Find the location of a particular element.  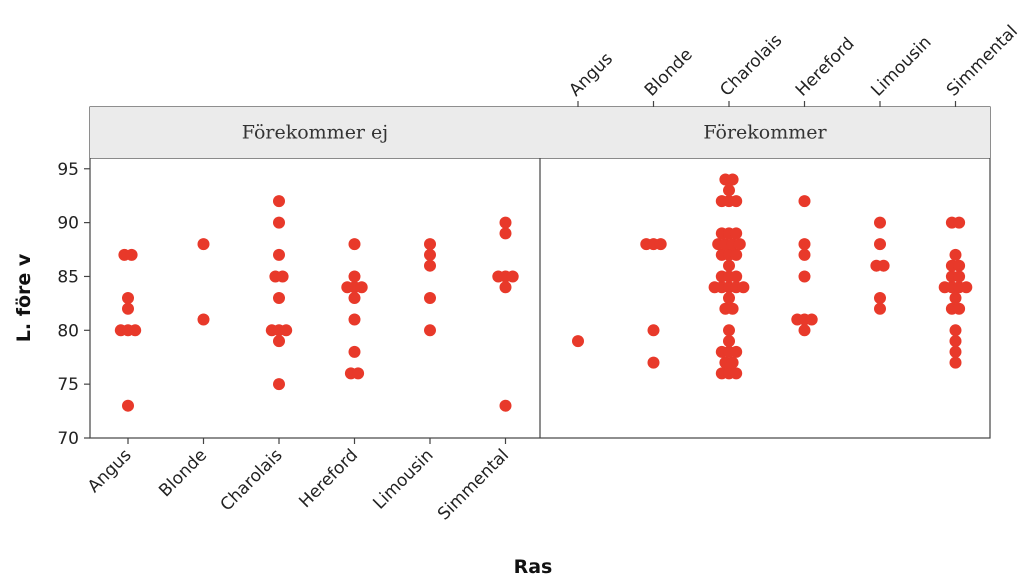

y-tick-label: 70 is located at coordinates (68, 439).